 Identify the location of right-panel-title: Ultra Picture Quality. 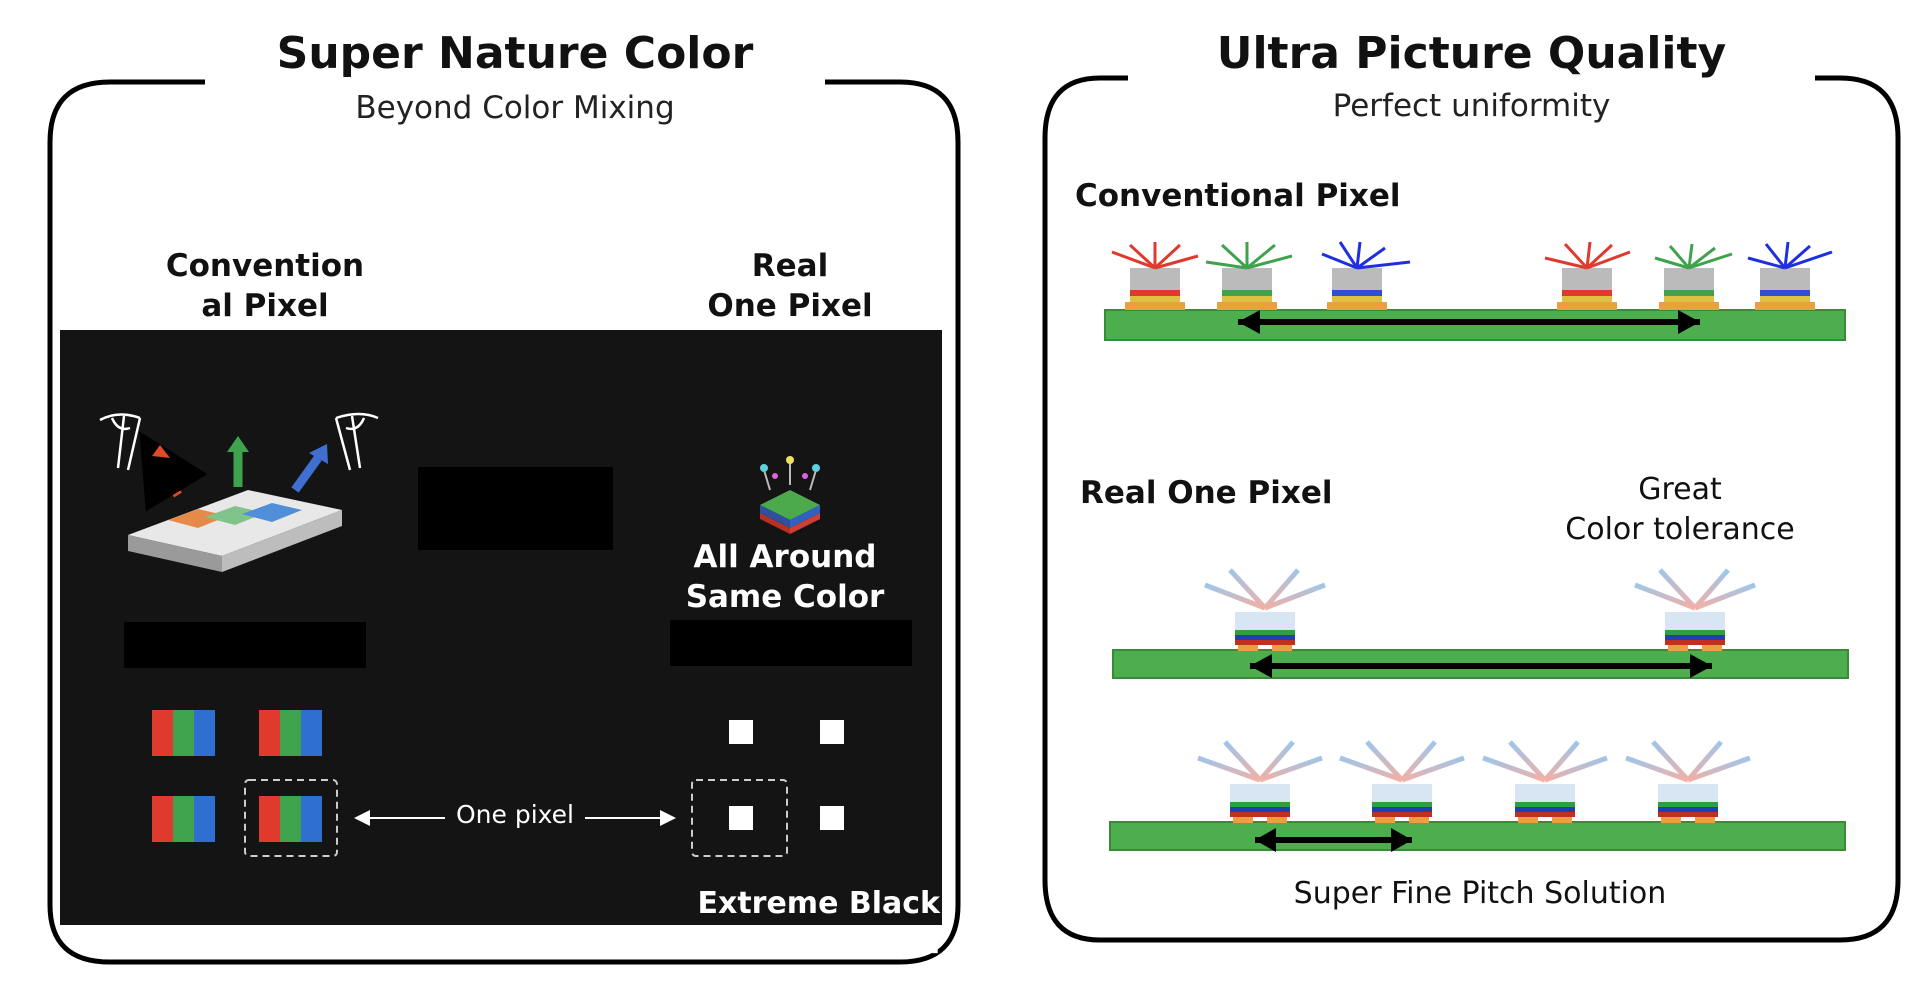
(1471, 53).